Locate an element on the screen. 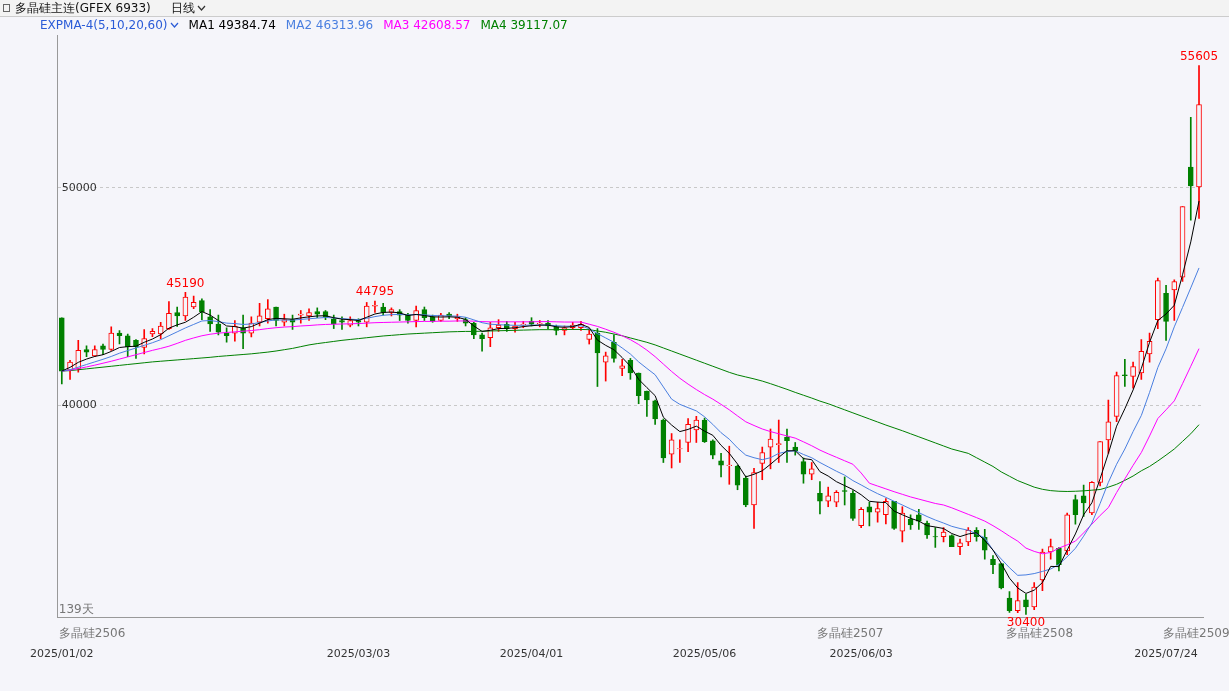 Image resolution: width=1229 pixels, height=691 pixels. x-tick-label: 2025/06/03 is located at coordinates (861, 654).